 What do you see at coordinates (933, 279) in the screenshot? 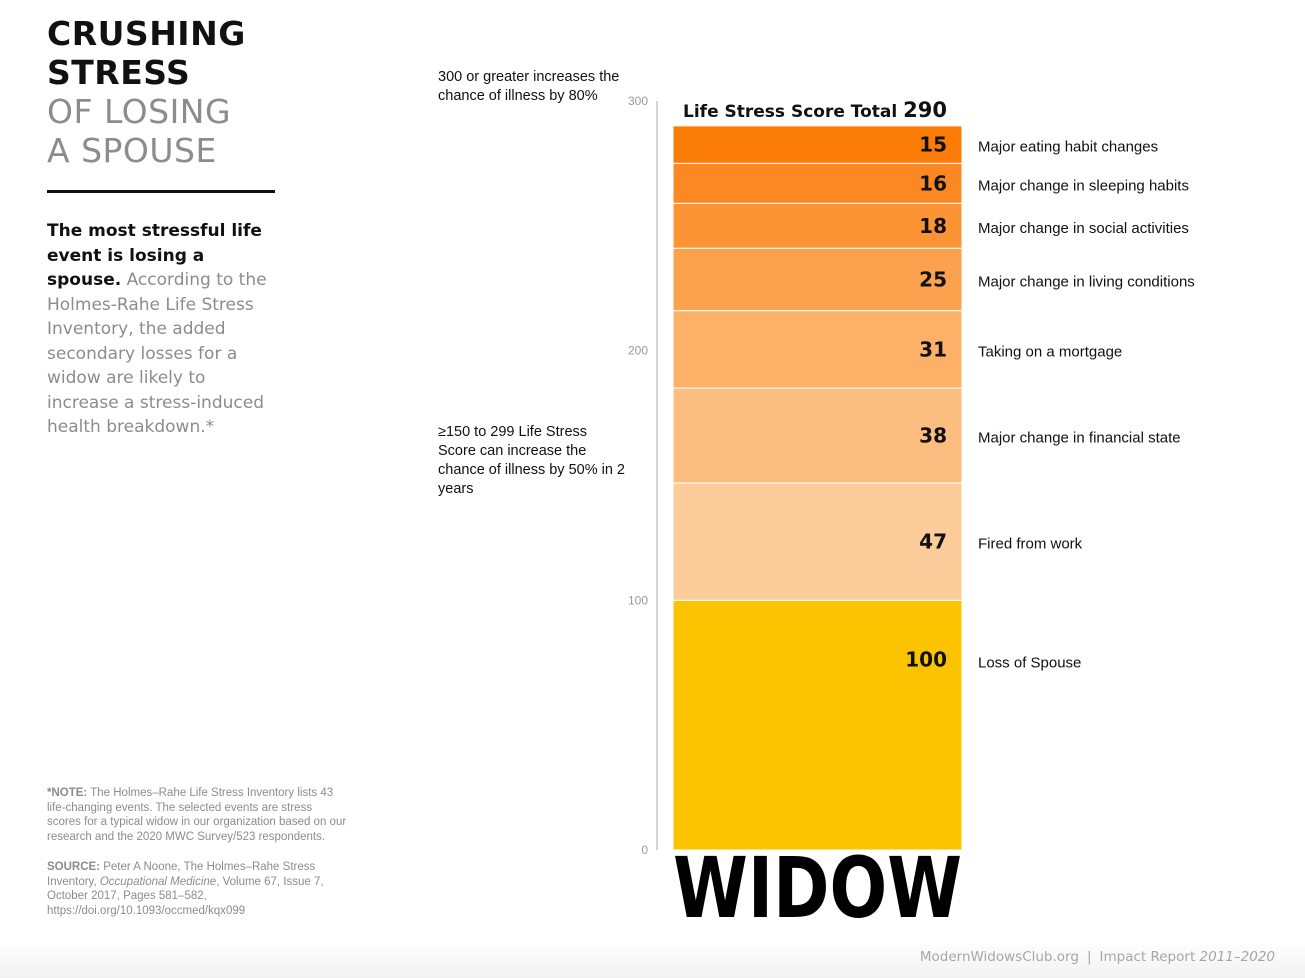
I see `segment-value-label: 25` at bounding box center [933, 279].